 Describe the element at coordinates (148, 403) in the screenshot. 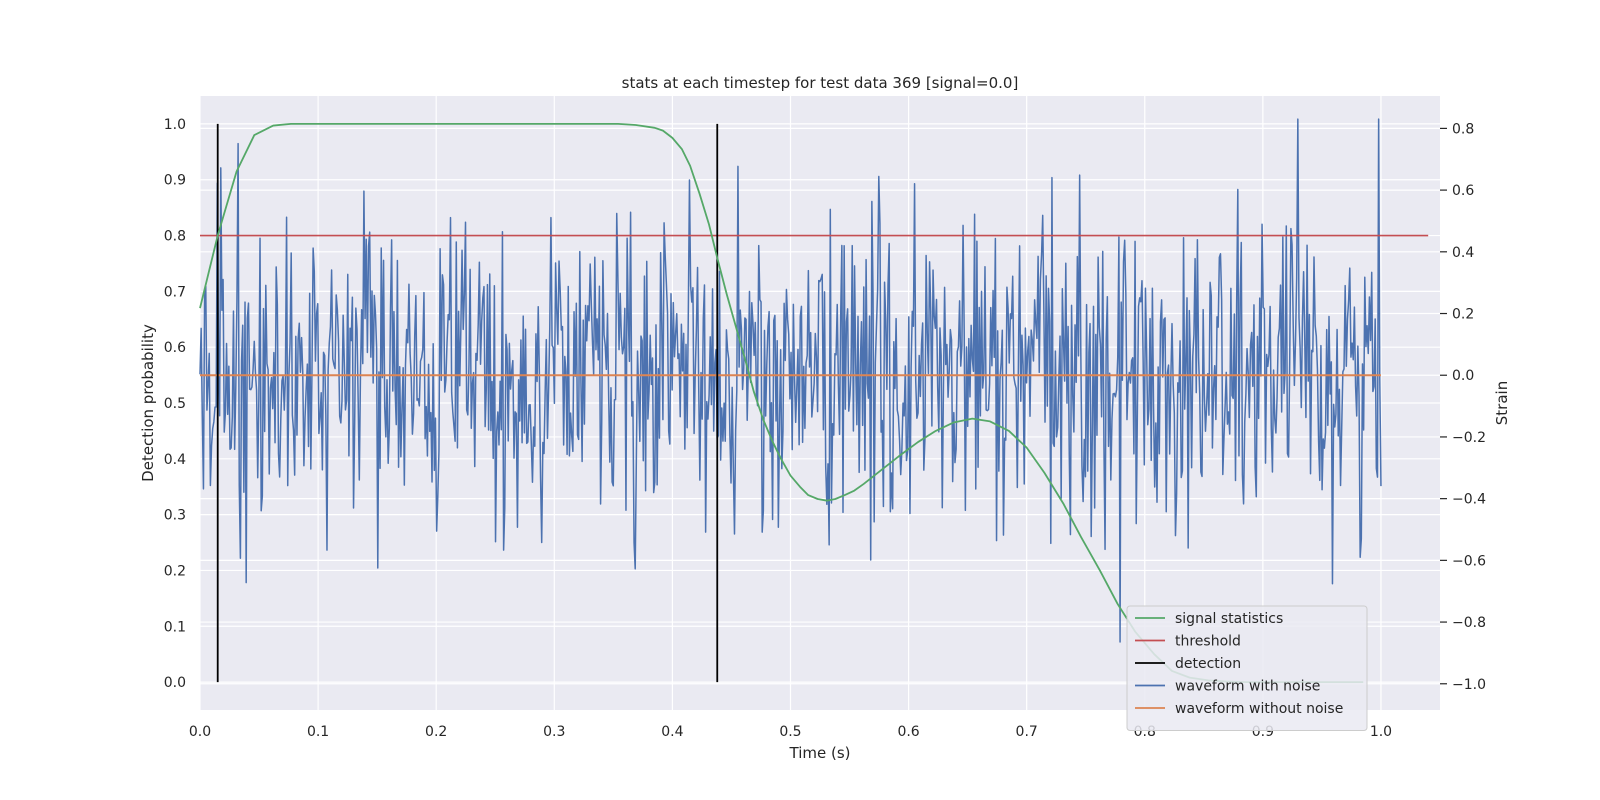

I see `y-axis-label: Detection probability` at that location.